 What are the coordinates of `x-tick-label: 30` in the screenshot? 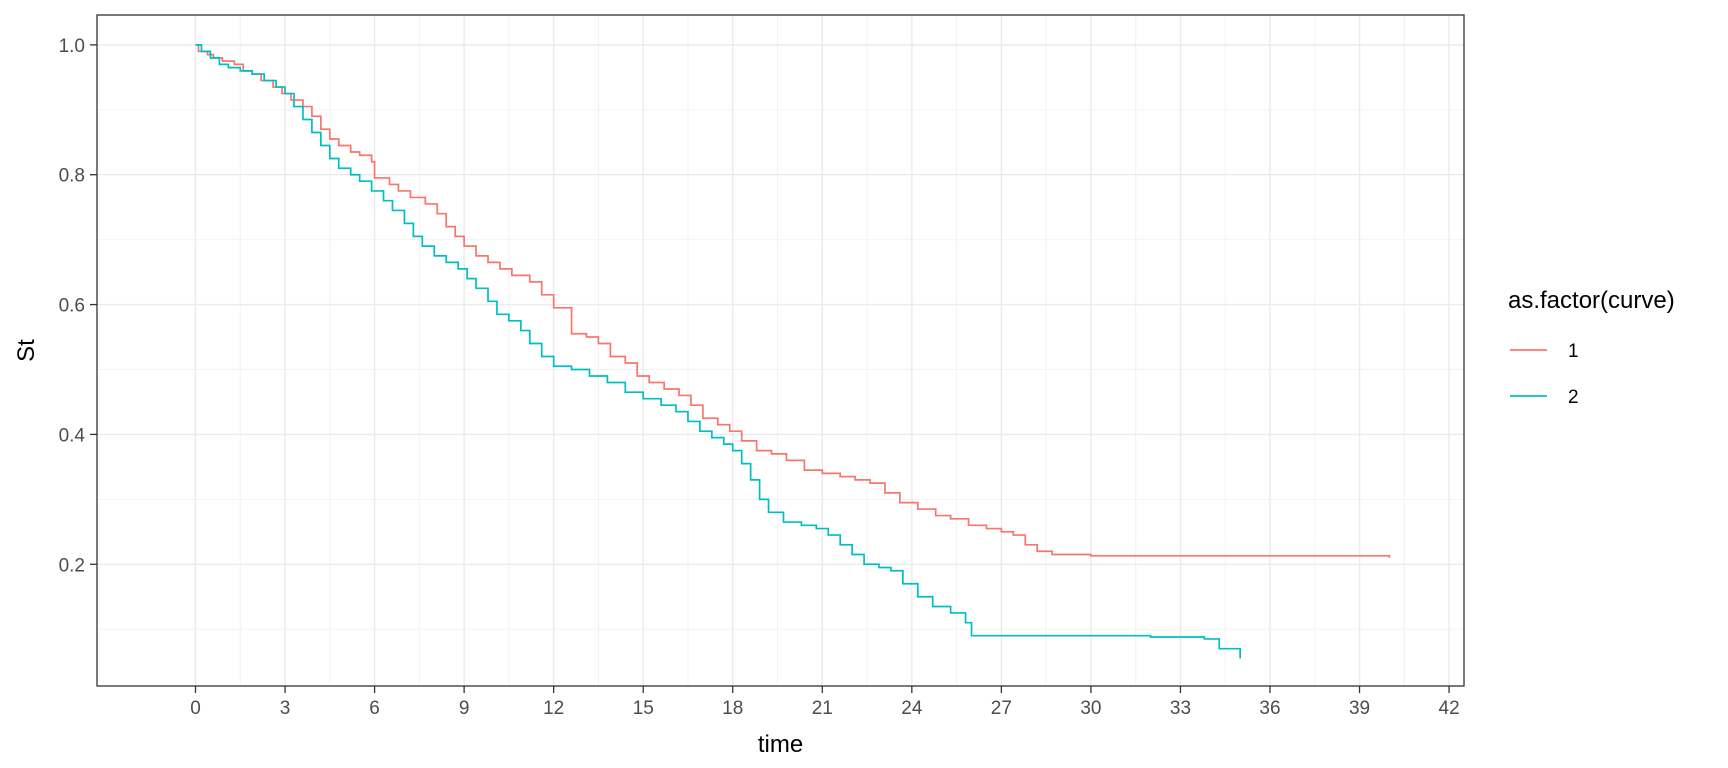 It's located at (1090, 708).